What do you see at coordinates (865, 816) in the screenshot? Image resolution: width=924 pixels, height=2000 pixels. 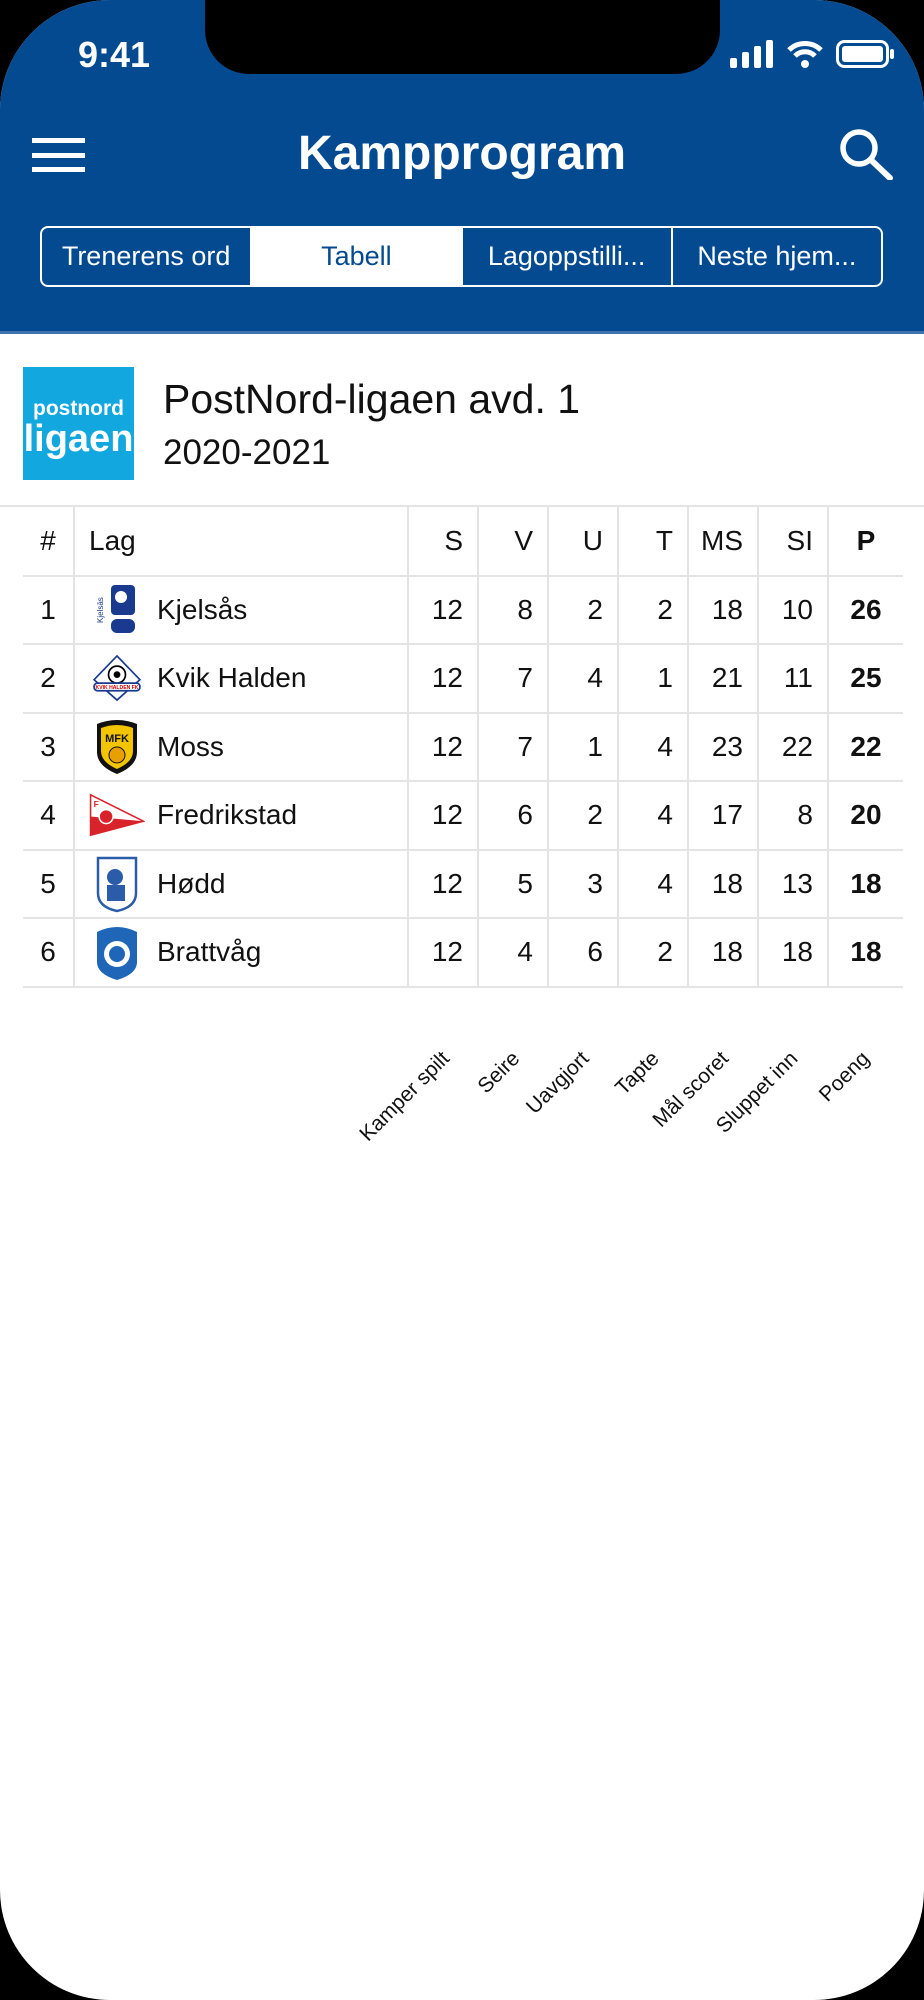 I see `row-points: 20` at bounding box center [865, 816].